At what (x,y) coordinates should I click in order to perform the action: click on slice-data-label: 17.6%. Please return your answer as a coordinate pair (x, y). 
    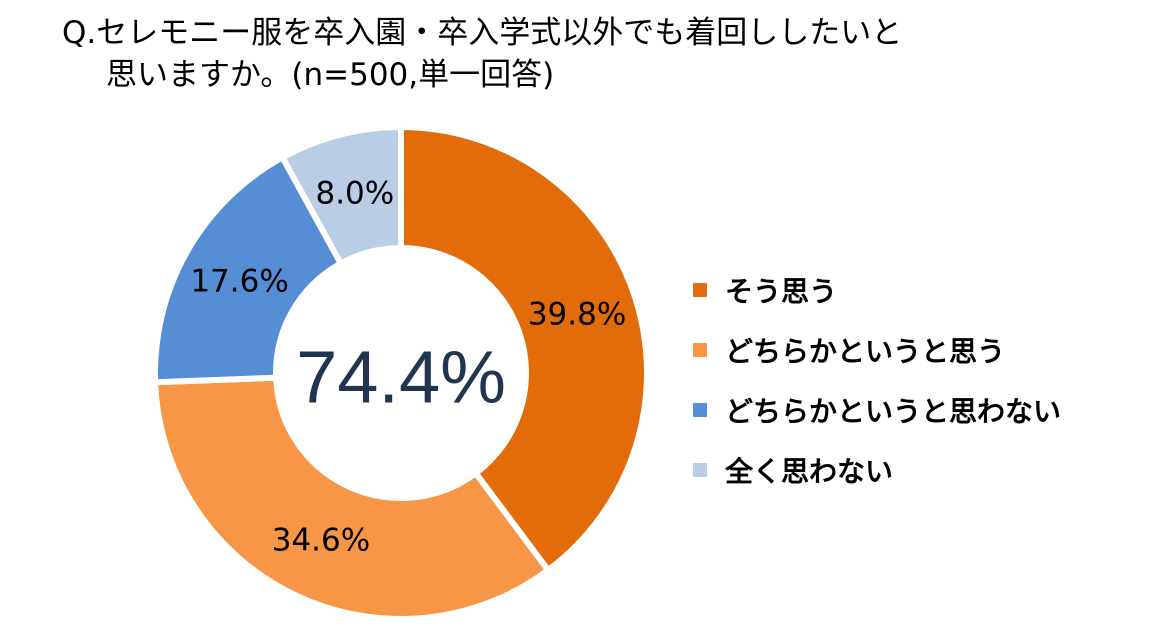
    Looking at the image, I should click on (239, 282).